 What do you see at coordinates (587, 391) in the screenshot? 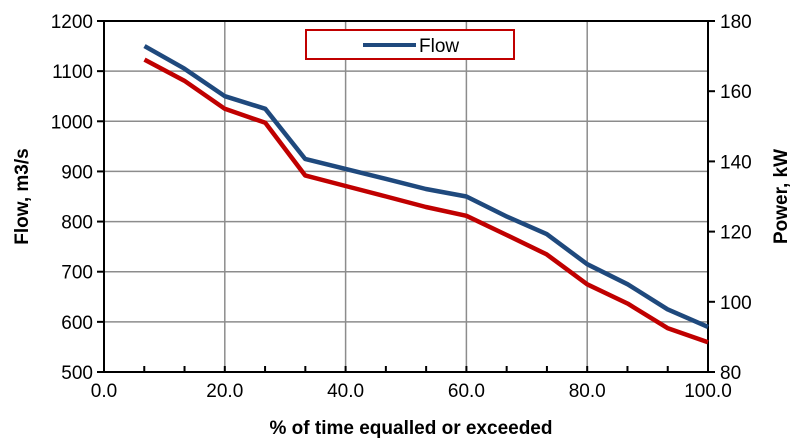
I see `x-tick-label: 80.0` at bounding box center [587, 391].